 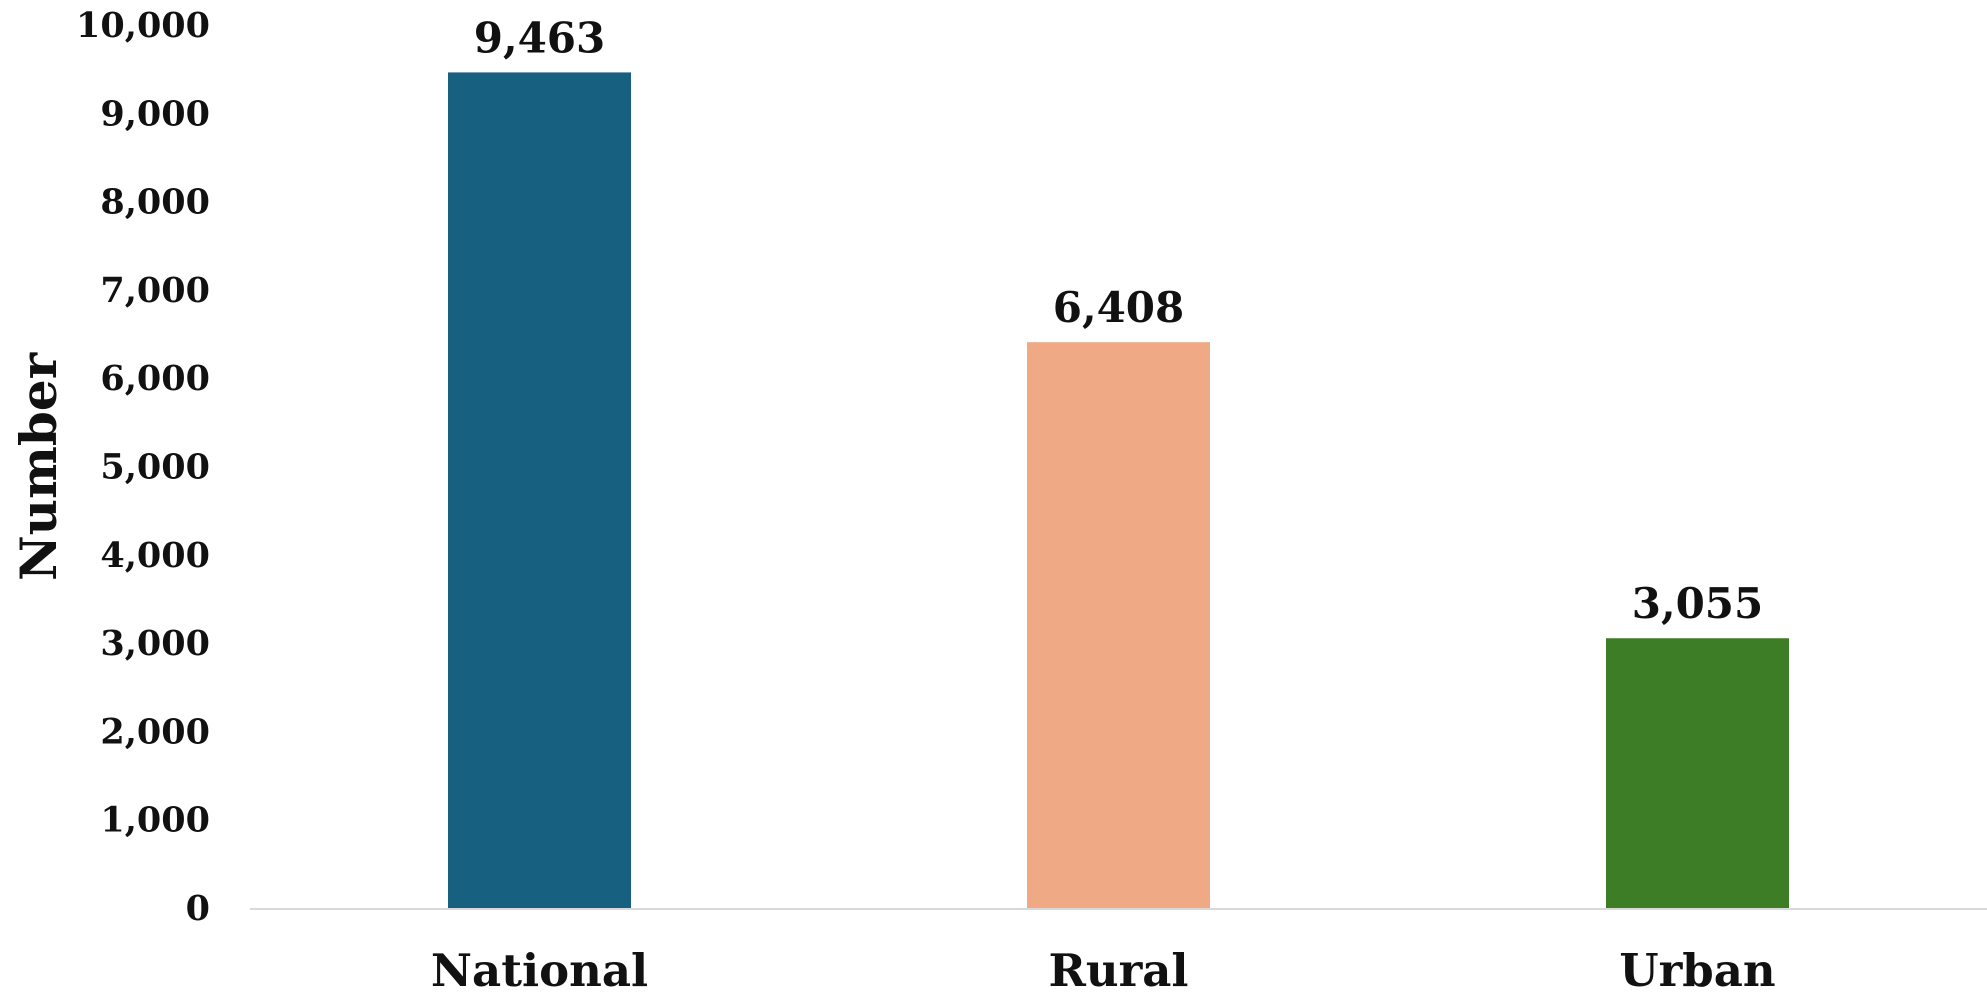 What do you see at coordinates (1118, 968) in the screenshot?
I see `x-tick-label-rural: Rural` at bounding box center [1118, 968].